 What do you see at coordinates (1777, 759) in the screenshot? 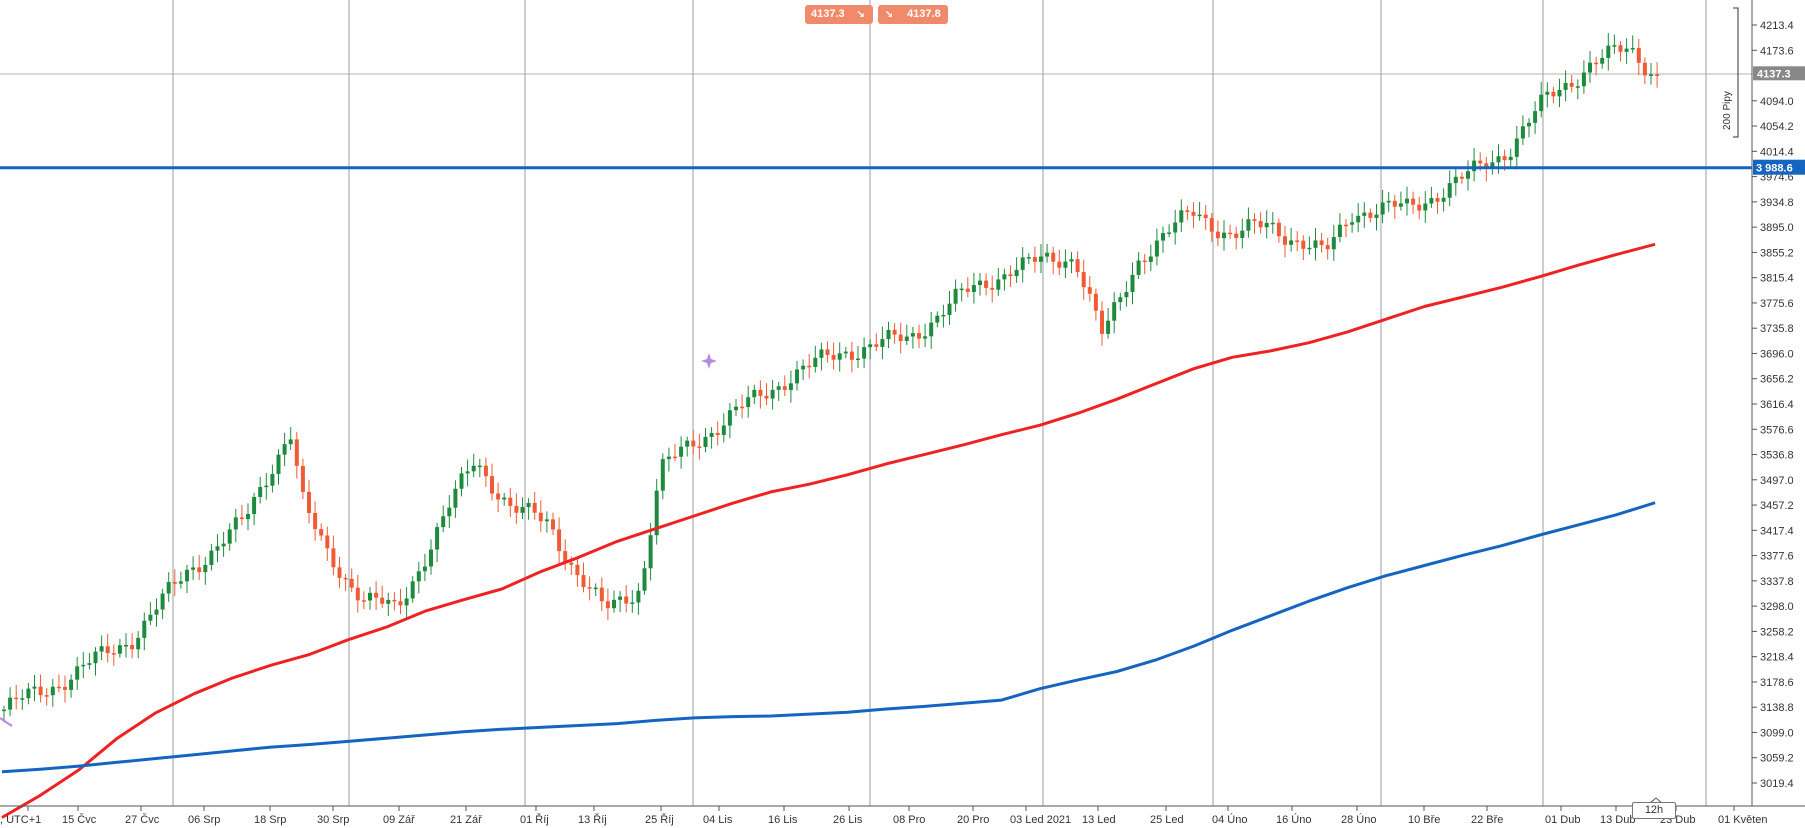
I see `y-tick-label: 3059.2` at bounding box center [1777, 759].